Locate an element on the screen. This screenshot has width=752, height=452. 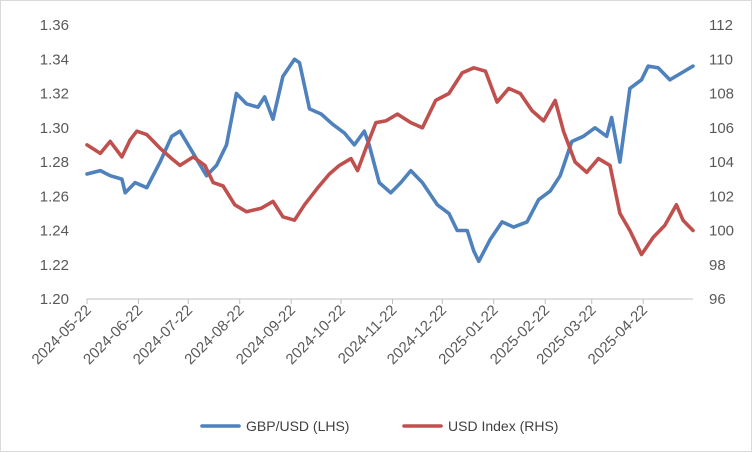
y-left-tick-label: 1.30 is located at coordinates (54, 128).